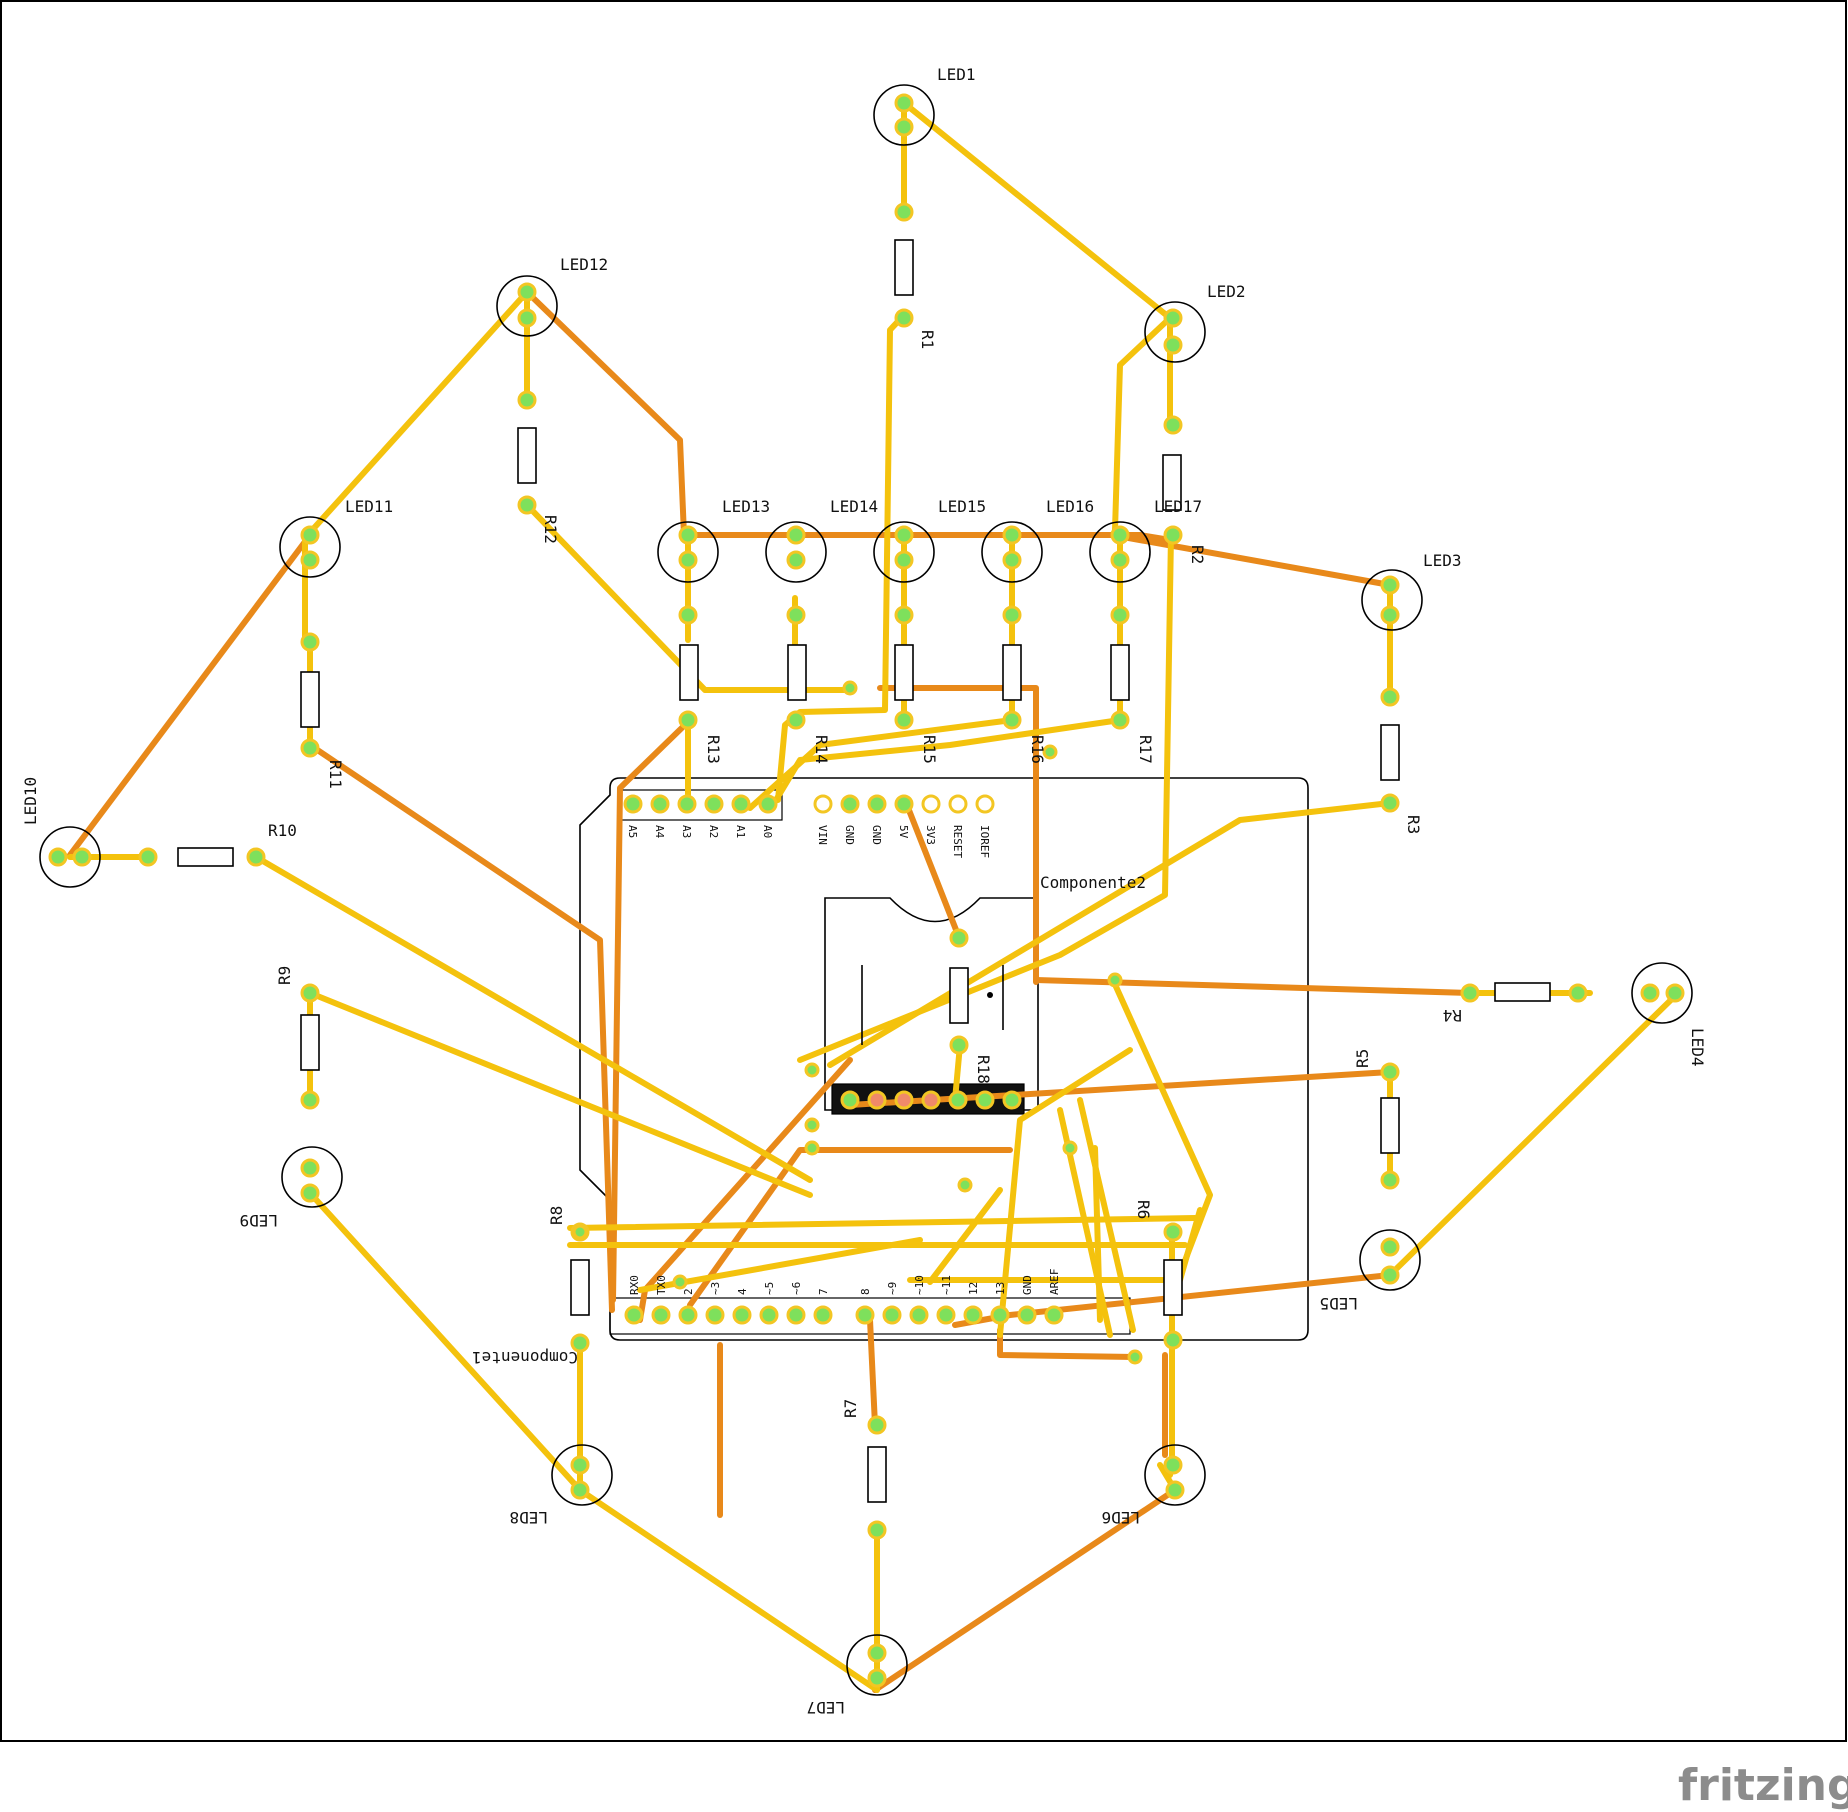 This screenshot has width=1848, height=1812. Describe the element at coordinates (1226, 291) in the screenshot. I see `label-led2: LED2` at that location.